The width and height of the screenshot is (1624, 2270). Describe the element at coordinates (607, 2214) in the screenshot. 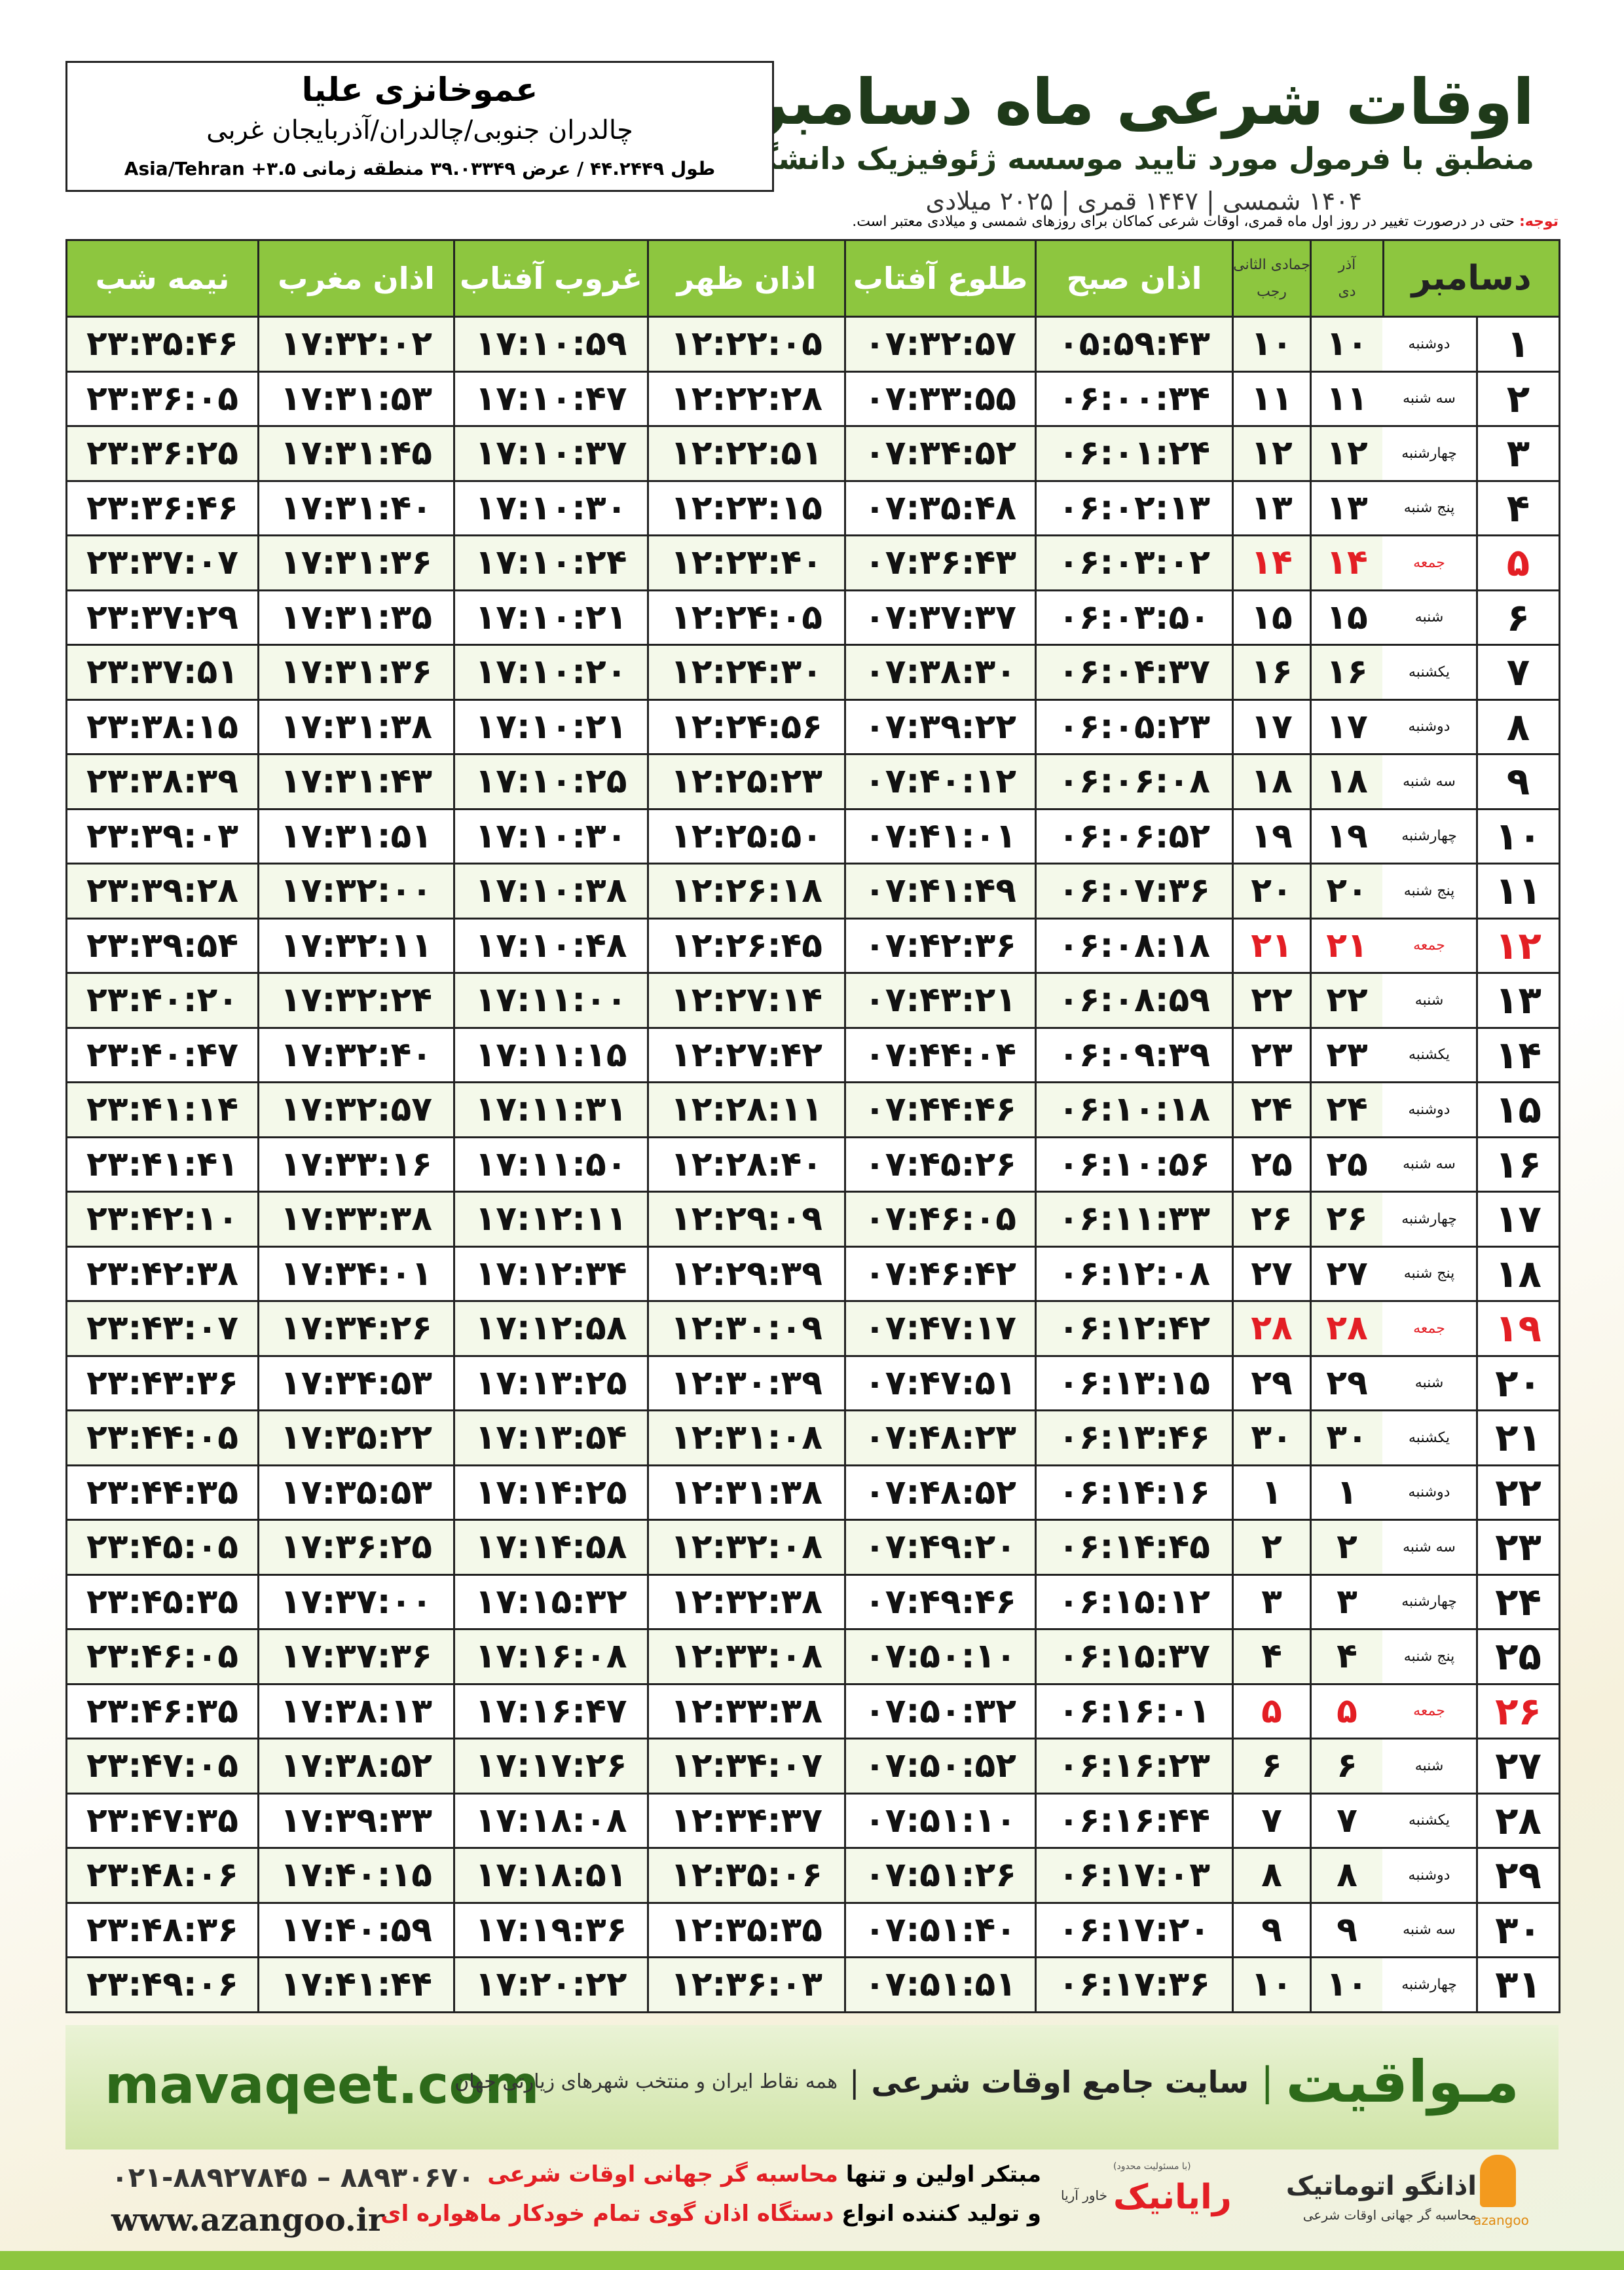

I see `footer-red: دستگاه اذان گوی تمام خودکار ماهواره ای` at that location.